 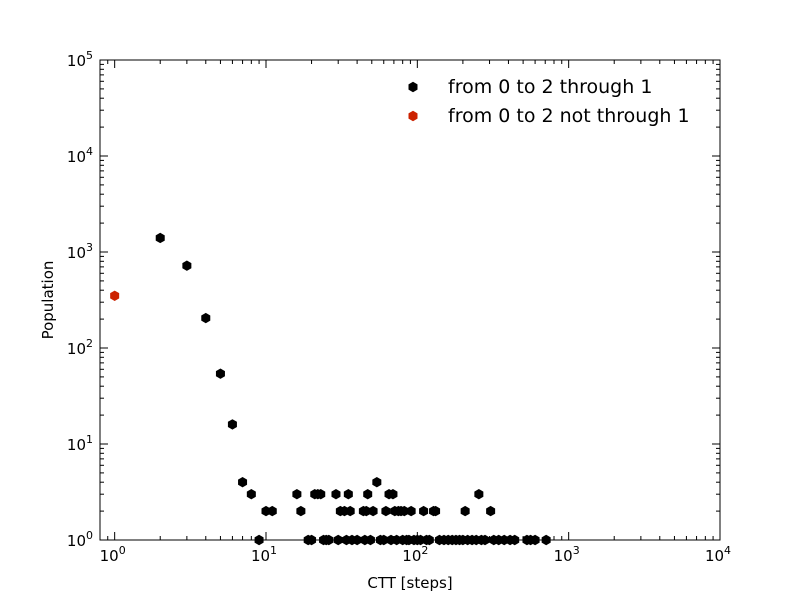 I want to click on legend-entry-through-1: from 0 to 2 through 1, so click(x=530, y=87).